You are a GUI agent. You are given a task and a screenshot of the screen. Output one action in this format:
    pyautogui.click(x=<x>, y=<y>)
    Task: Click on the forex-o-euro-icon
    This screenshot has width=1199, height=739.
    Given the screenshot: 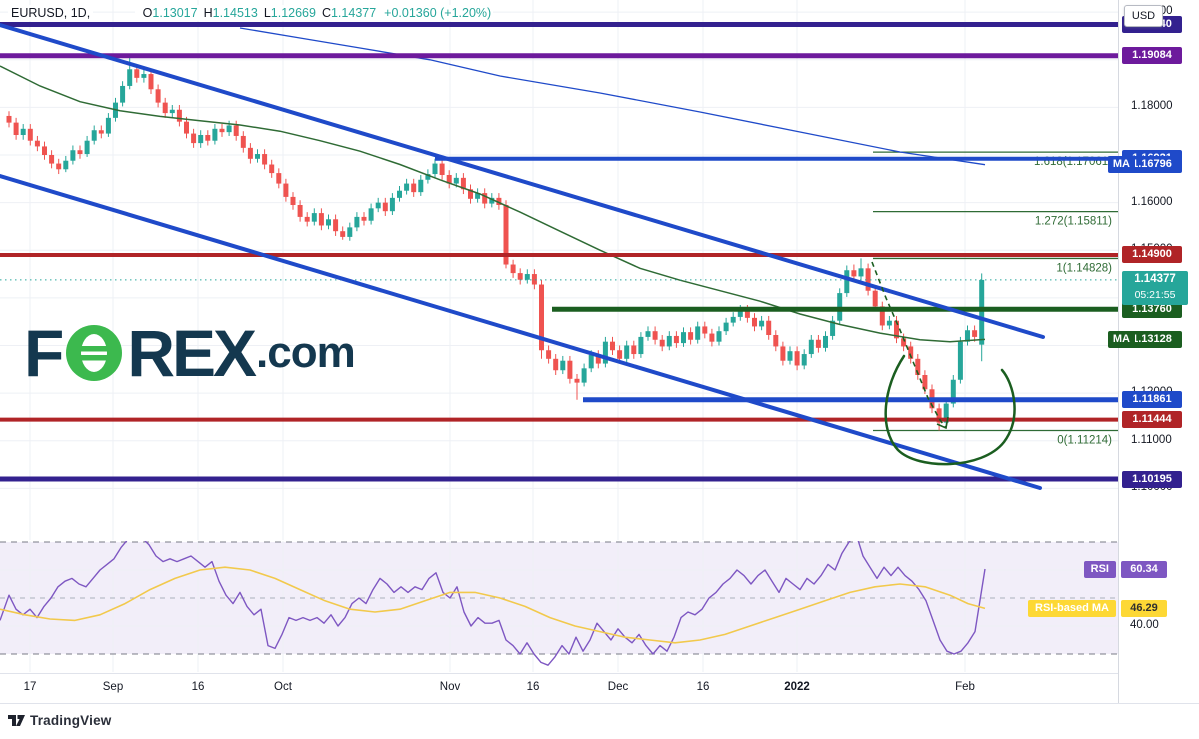 What is the action you would take?
    pyautogui.click(x=94, y=353)
    